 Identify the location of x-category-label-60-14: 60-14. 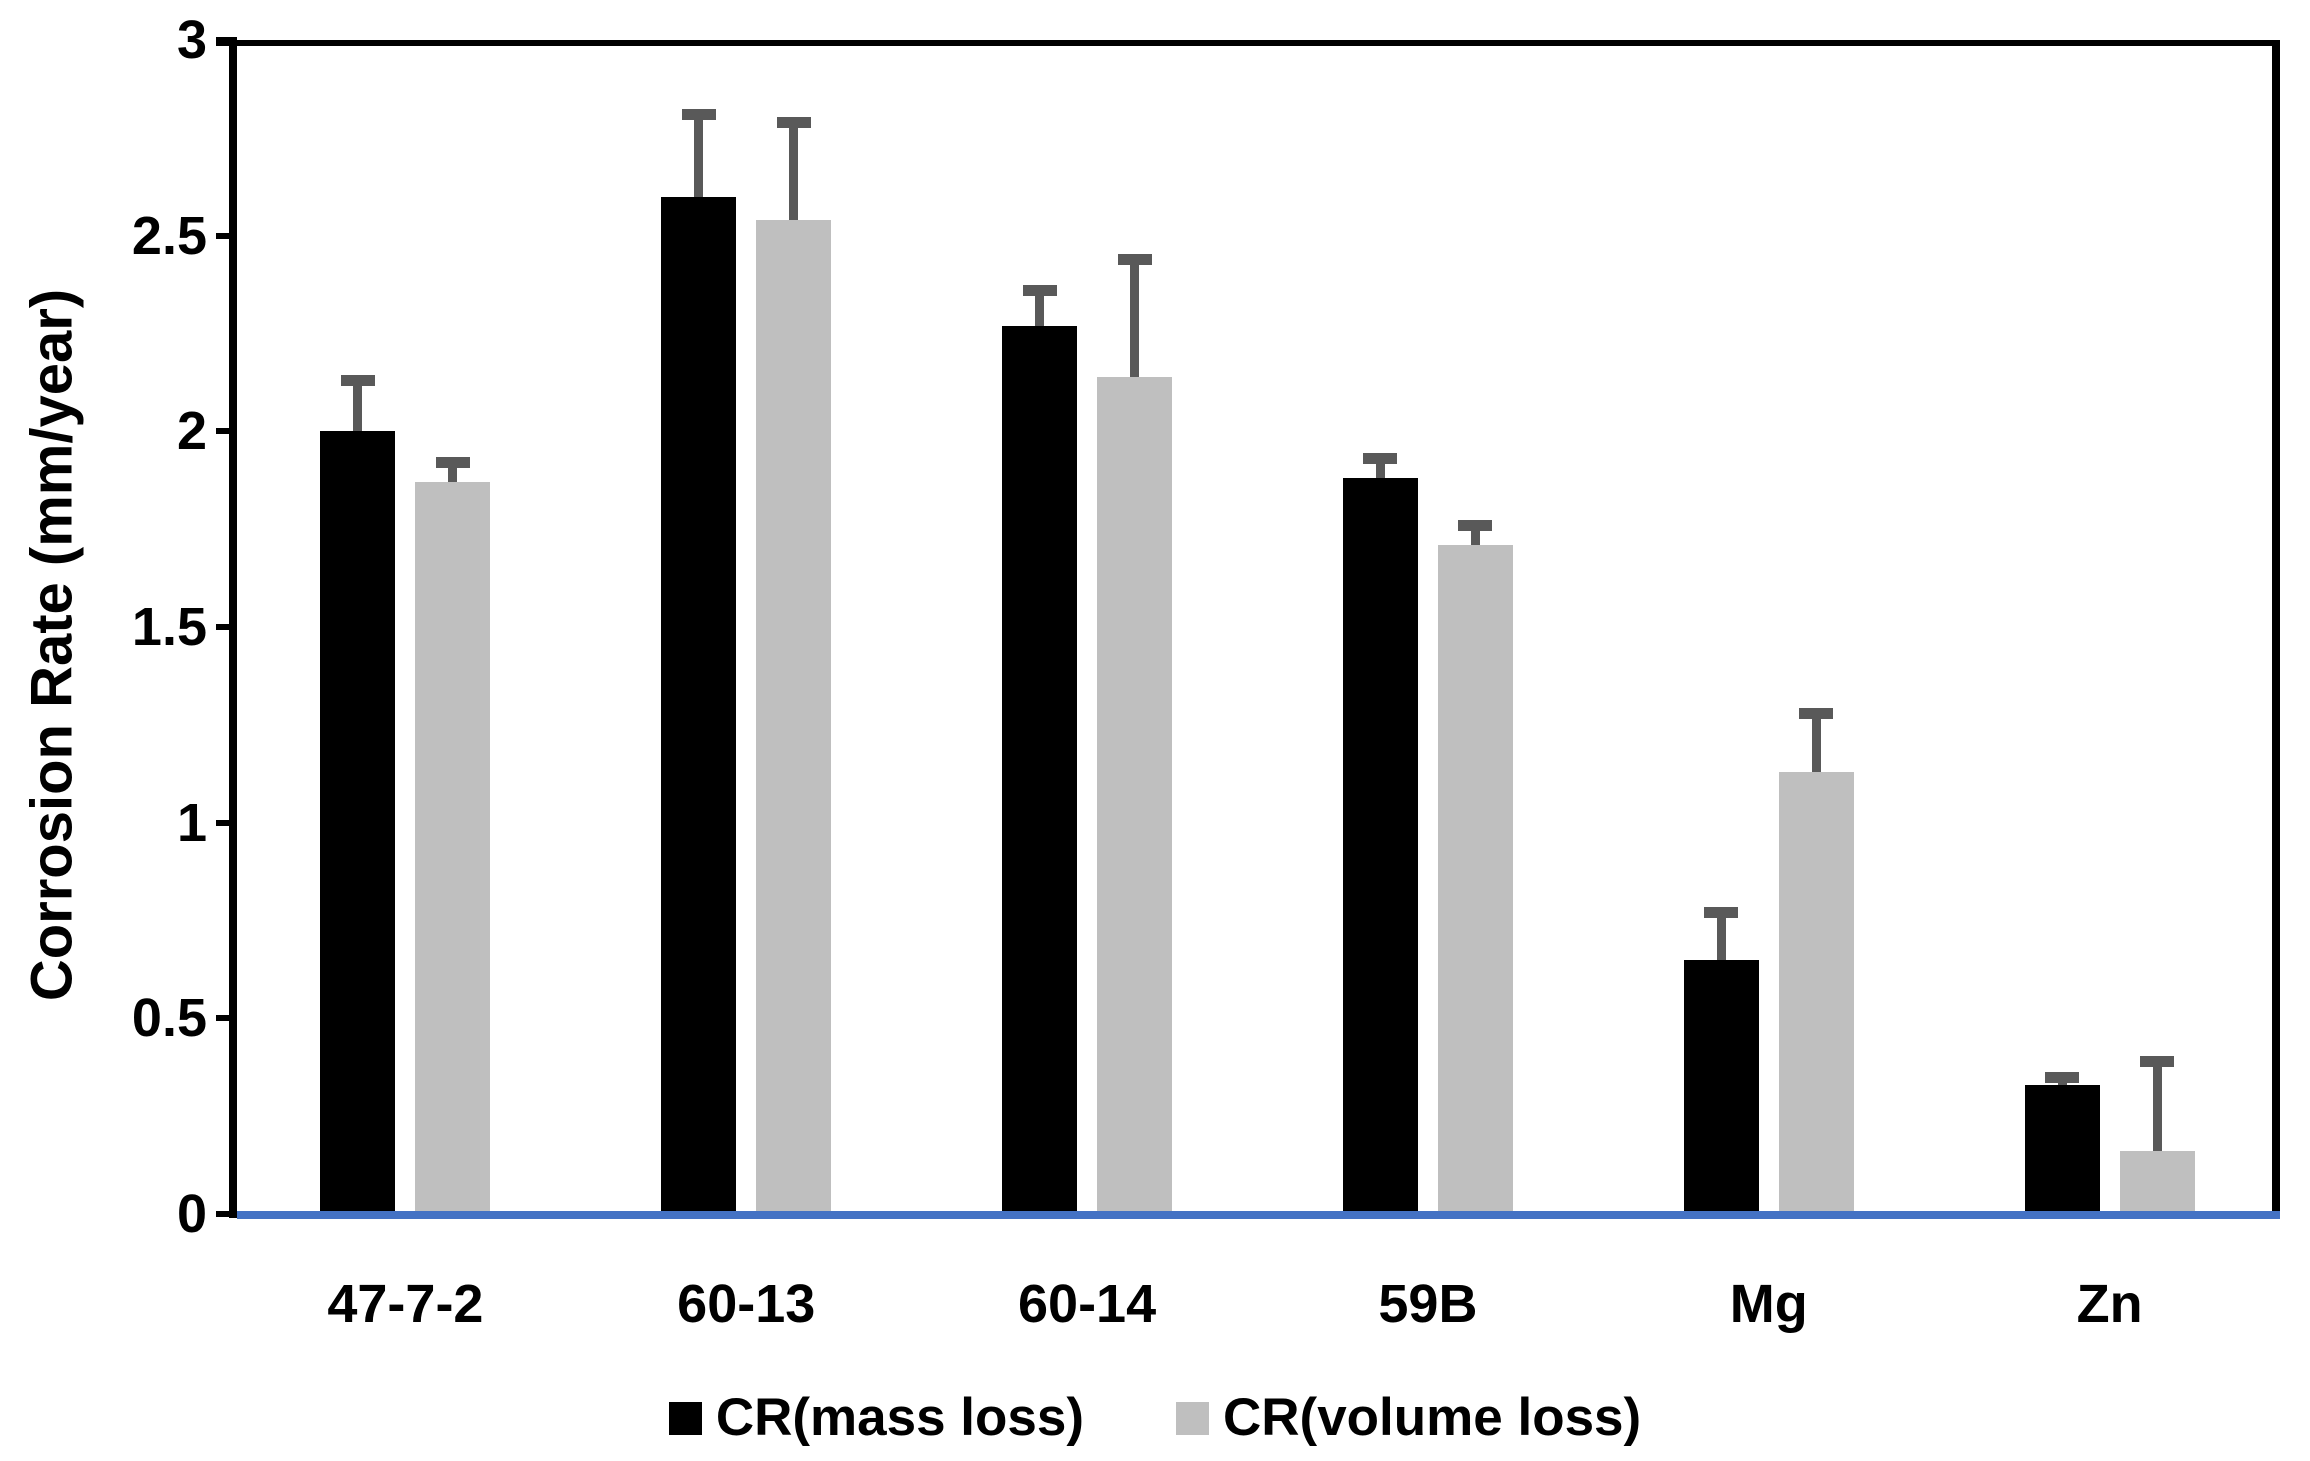
(1087, 1304).